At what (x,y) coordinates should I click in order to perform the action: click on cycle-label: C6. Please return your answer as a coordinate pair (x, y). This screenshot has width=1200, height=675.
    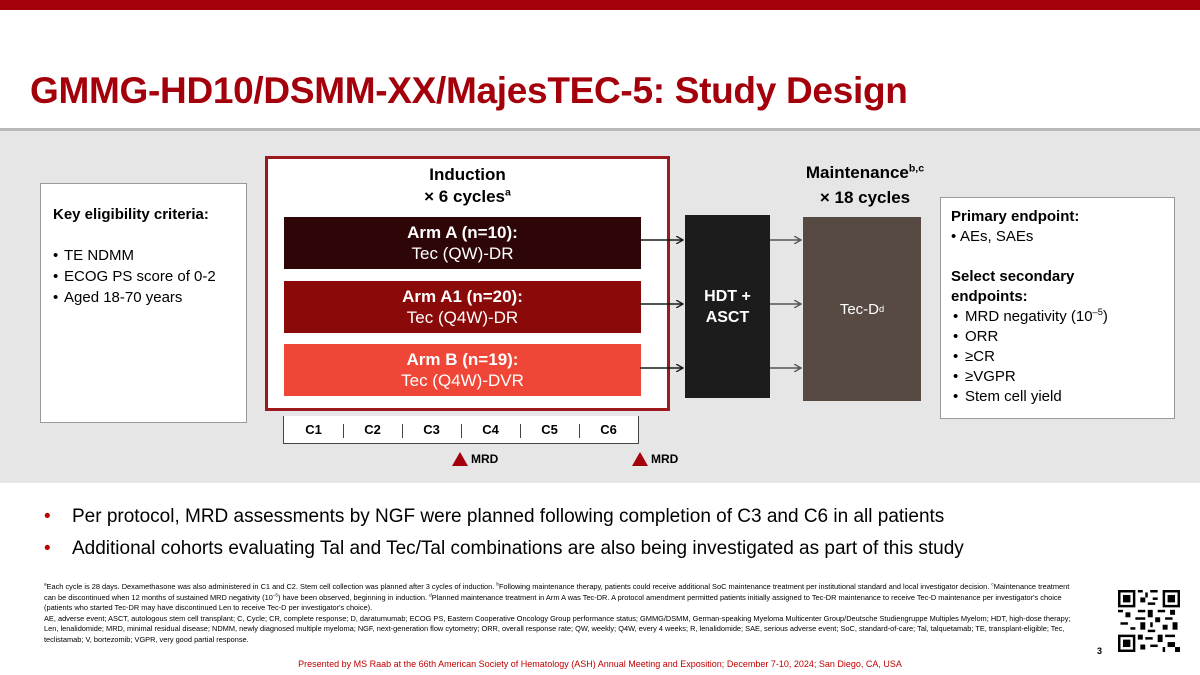
    Looking at the image, I should click on (608, 429).